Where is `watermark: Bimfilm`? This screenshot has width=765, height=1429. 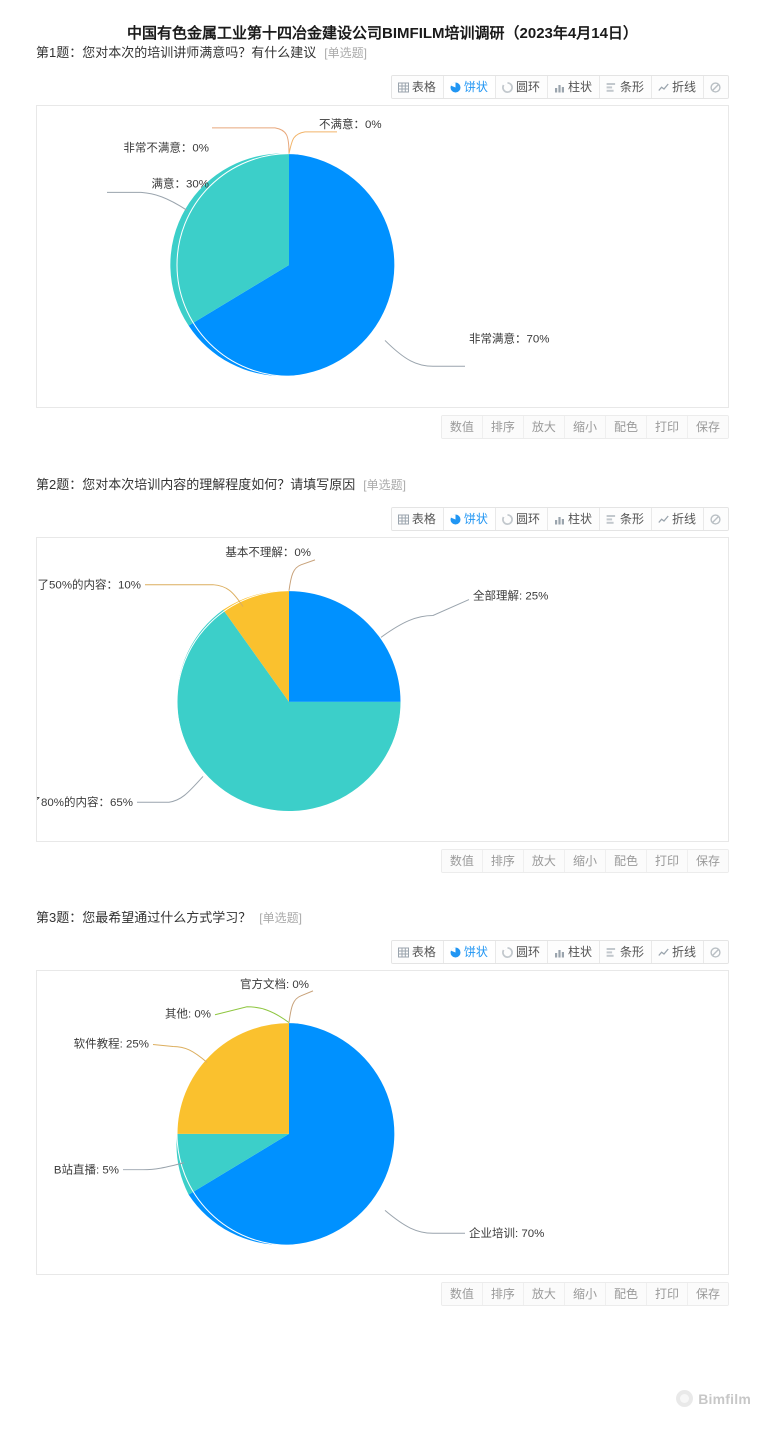 watermark: Bimfilm is located at coordinates (713, 1398).